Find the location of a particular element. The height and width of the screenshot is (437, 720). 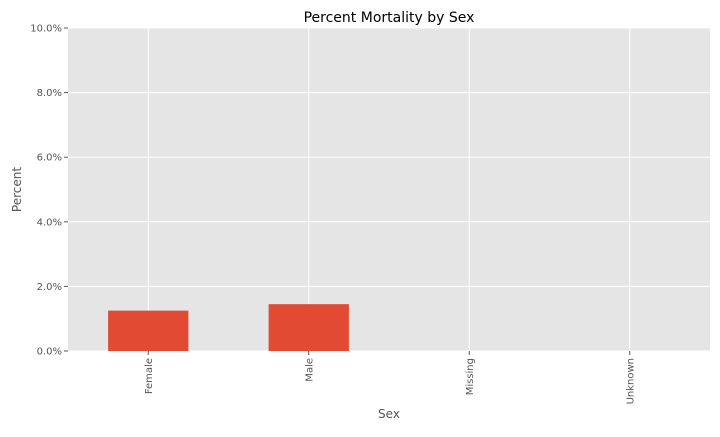

y-tick-label: 8.0% is located at coordinates (49, 93).